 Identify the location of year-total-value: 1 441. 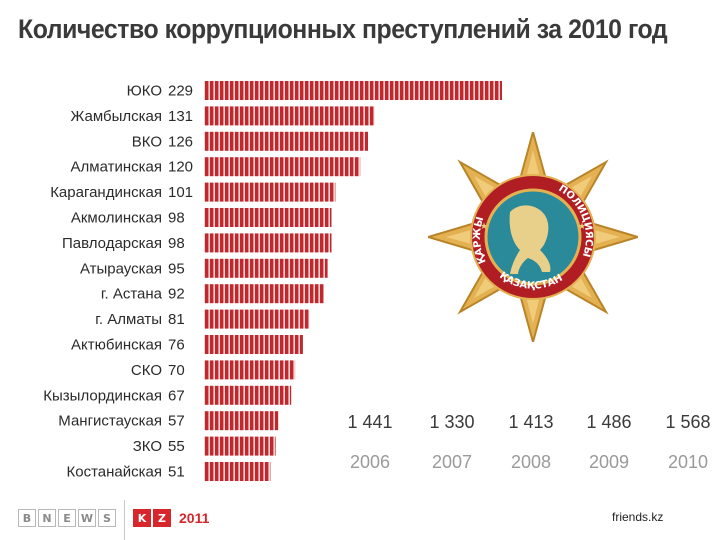
(369, 422).